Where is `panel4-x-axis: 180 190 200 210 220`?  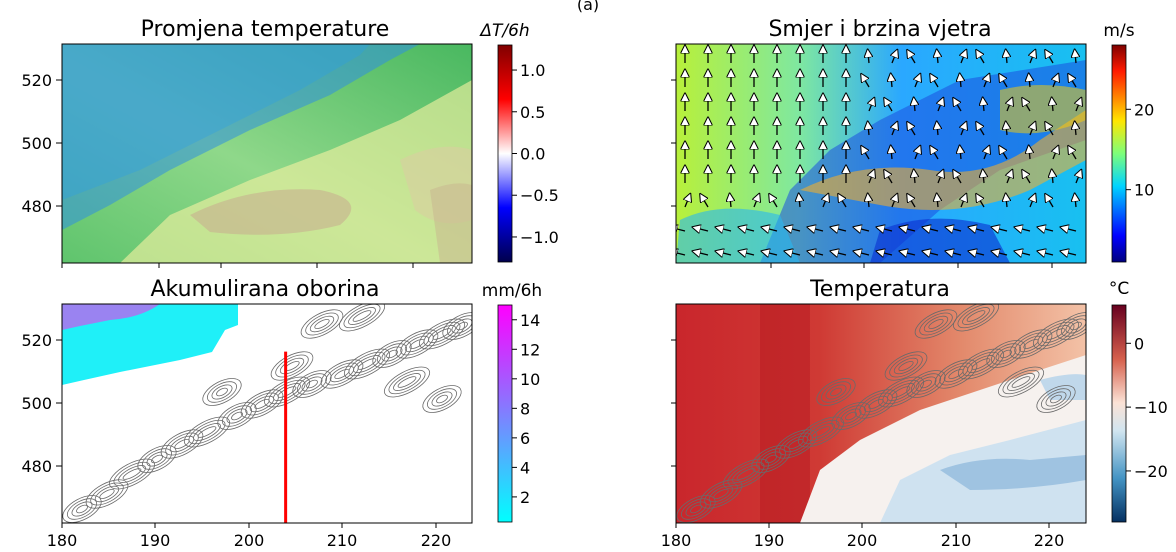 panel4-x-axis: 180 190 200 210 220 is located at coordinates (863, 536).